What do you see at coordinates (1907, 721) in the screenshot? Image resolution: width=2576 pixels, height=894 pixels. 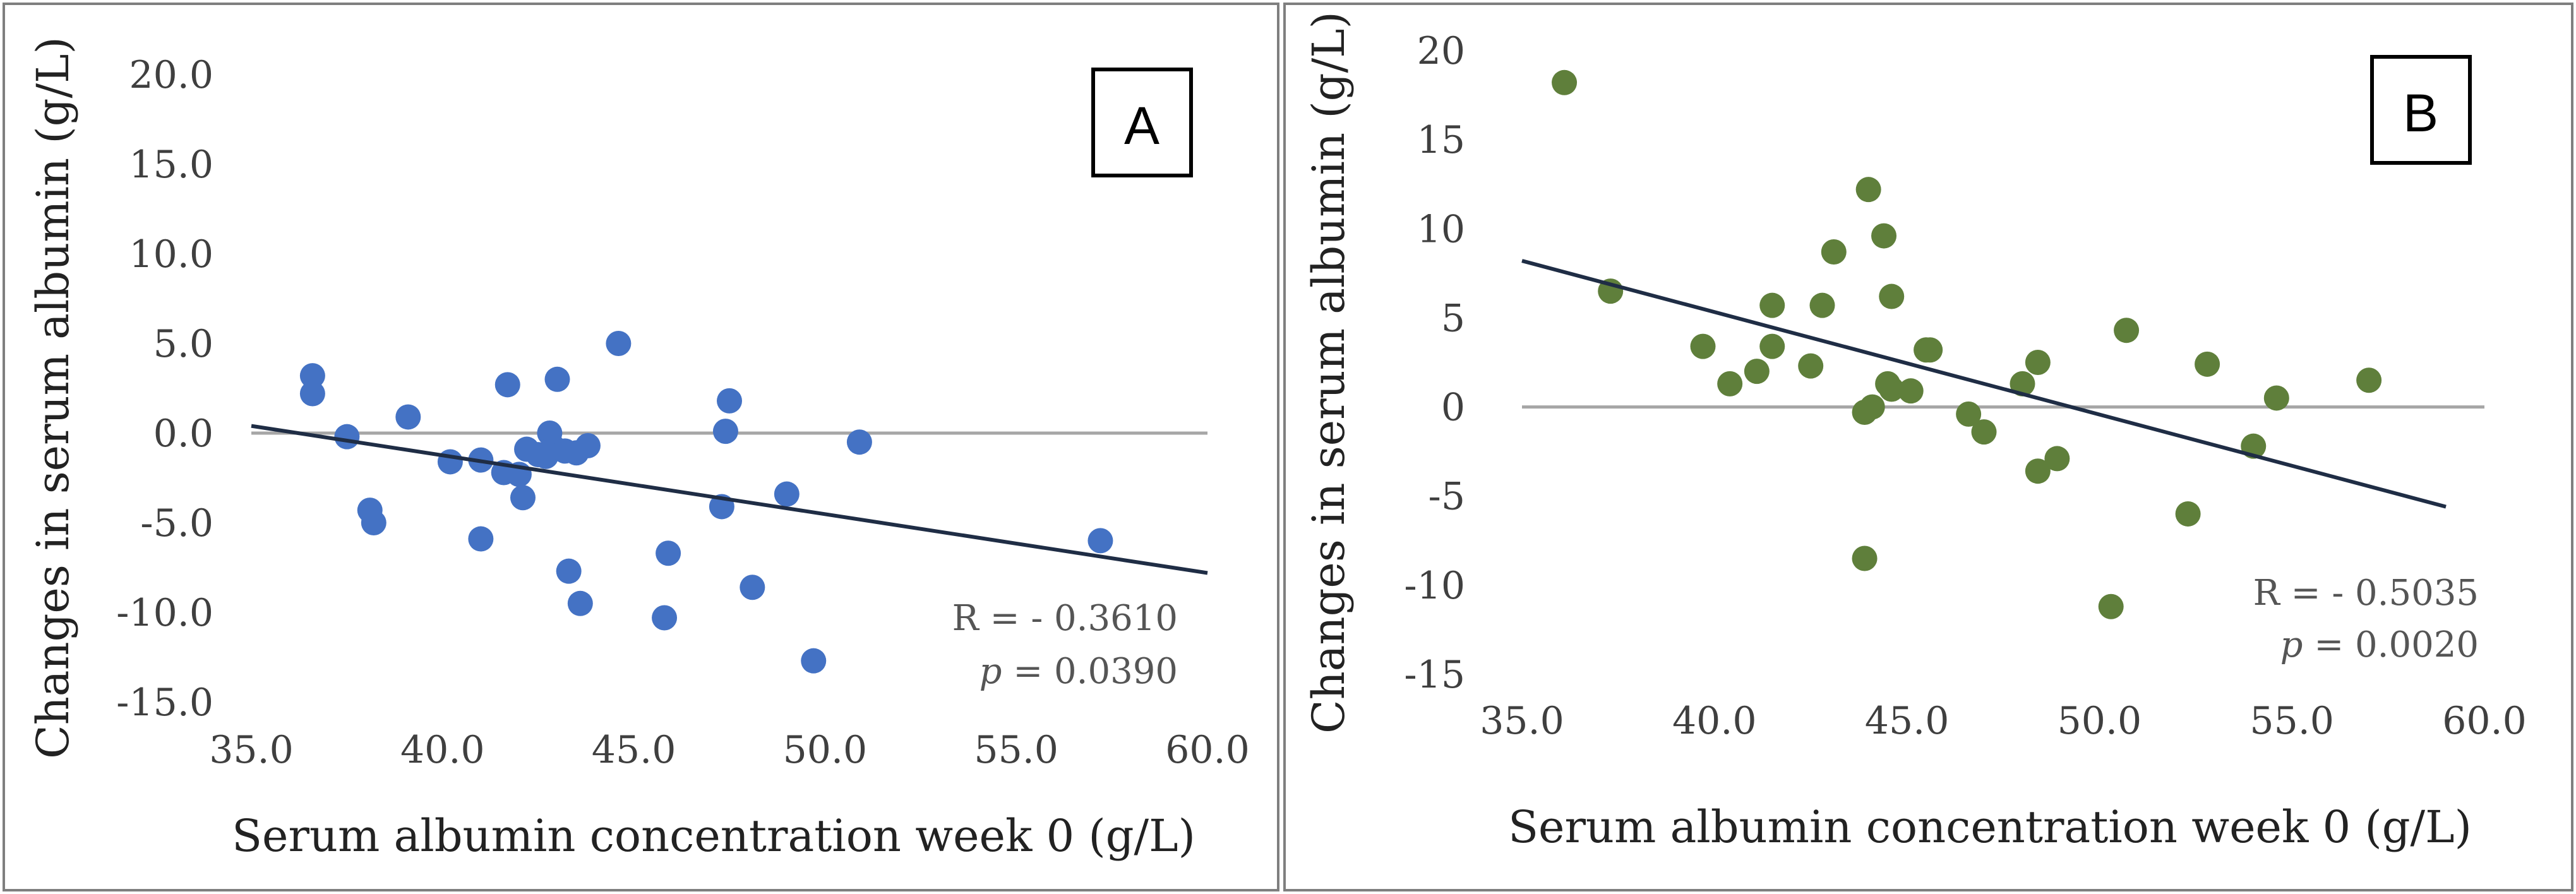 I see `panel-b-x-tick-label: 45.0` at bounding box center [1907, 721].